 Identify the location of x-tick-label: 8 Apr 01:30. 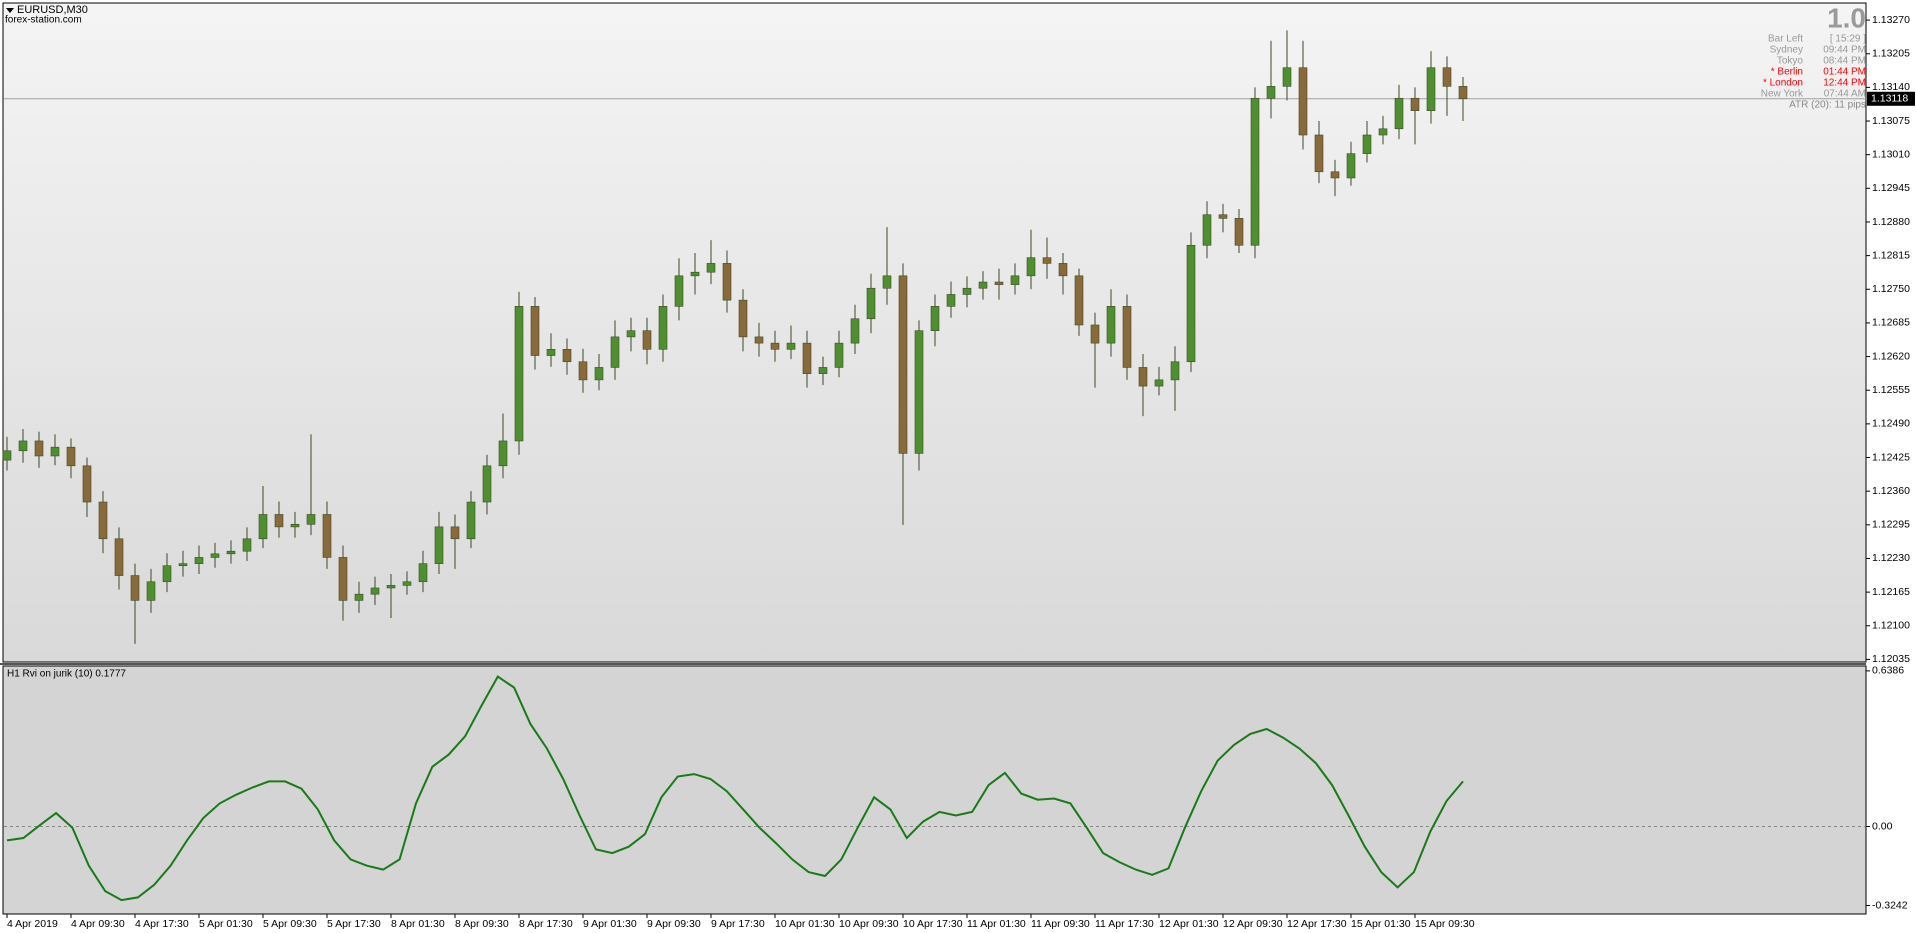
(418, 924).